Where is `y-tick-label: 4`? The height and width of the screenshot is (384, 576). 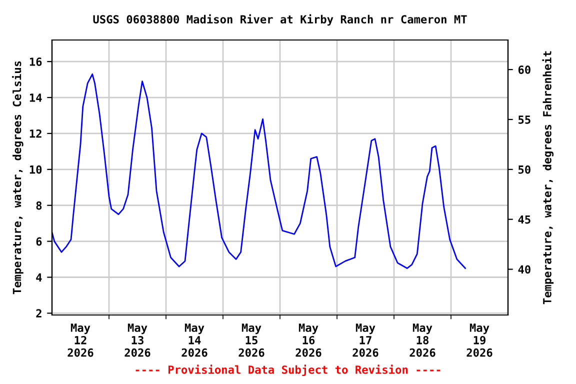 y-tick-label: 4 is located at coordinates (39, 277).